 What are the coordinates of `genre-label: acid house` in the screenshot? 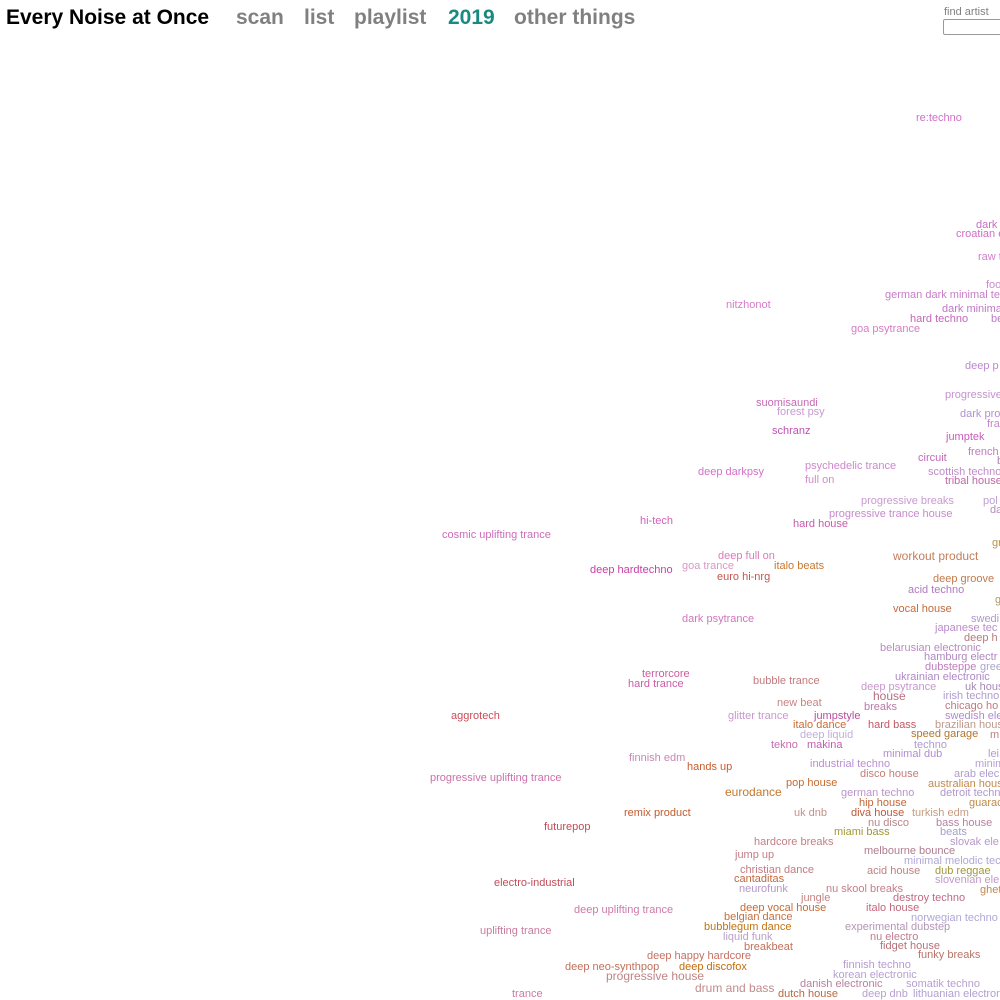 It's located at (894, 871).